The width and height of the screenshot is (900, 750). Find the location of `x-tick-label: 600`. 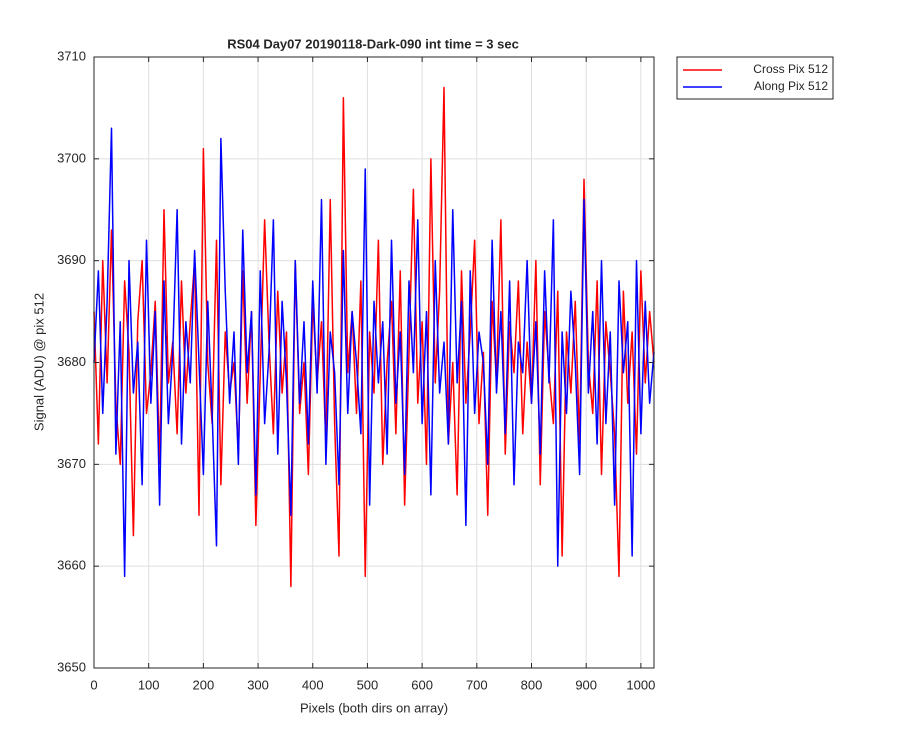

x-tick-label: 600 is located at coordinates (422, 684).